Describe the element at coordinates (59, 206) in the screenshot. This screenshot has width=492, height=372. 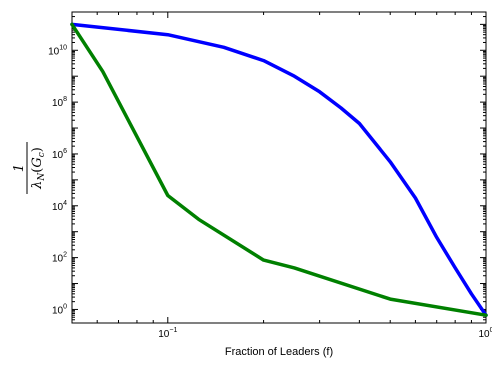
I see `y-tick-label: 10⁴` at that location.